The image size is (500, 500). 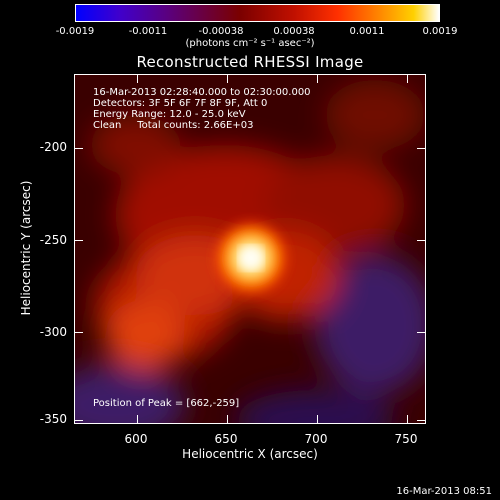 I want to click on colorbar-tick: 0.0011, so click(x=367, y=31).